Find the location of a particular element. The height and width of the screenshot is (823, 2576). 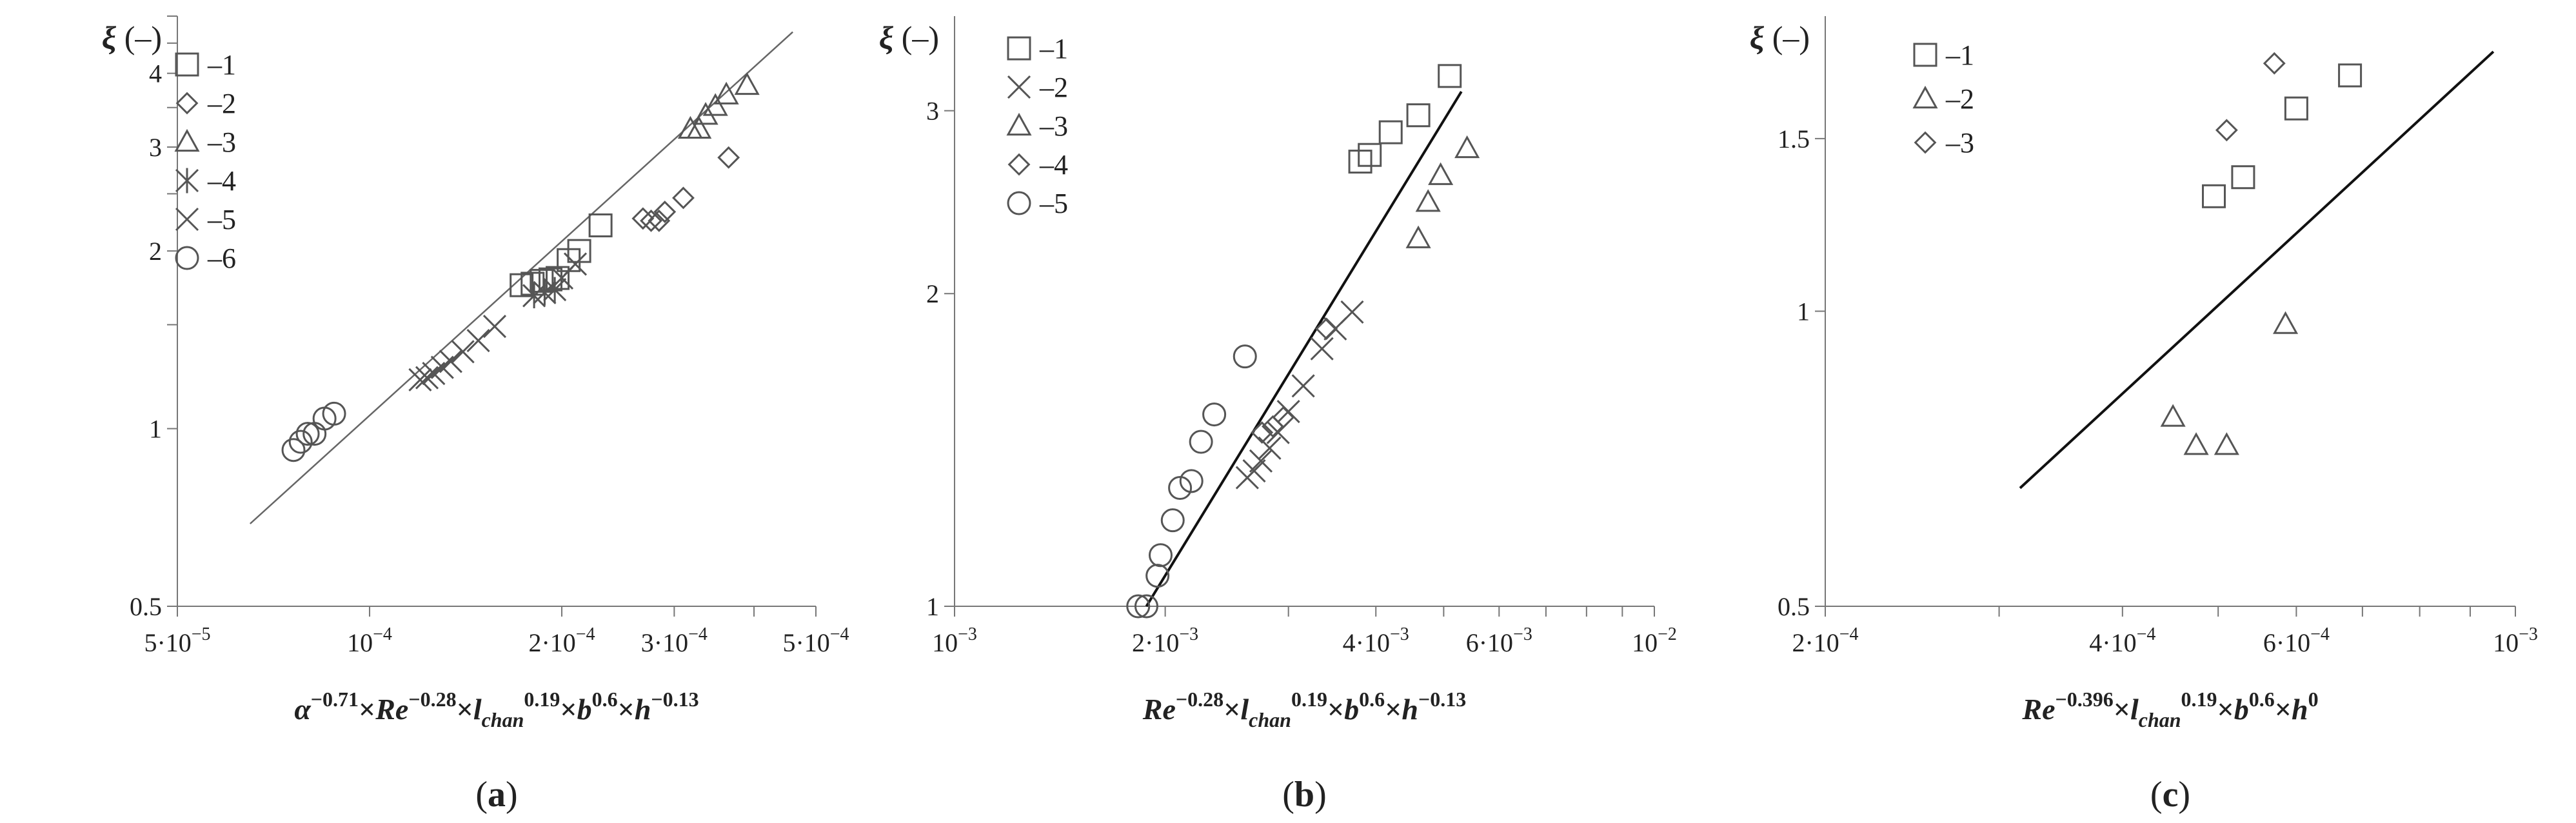

y-tick-label: 1 is located at coordinates (155, 429).